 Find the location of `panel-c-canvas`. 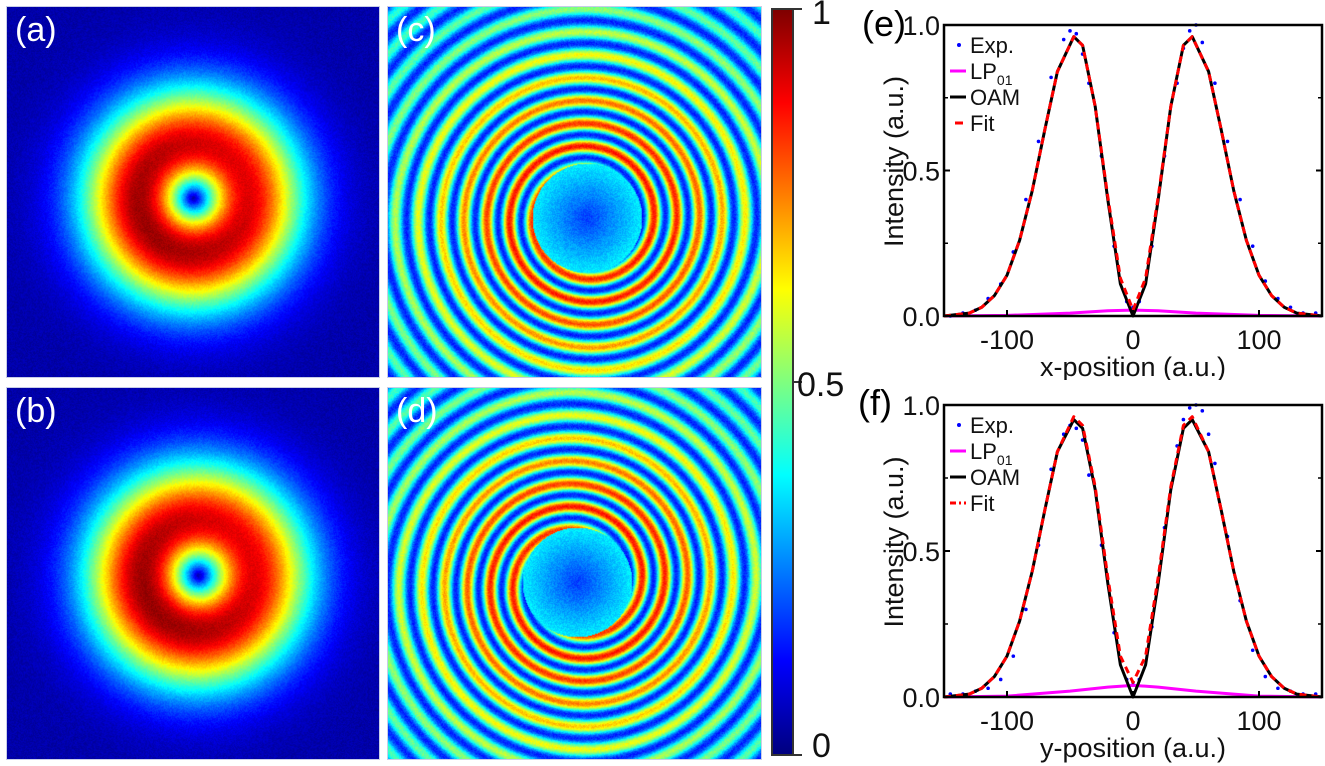

panel-c-canvas is located at coordinates (574, 192).